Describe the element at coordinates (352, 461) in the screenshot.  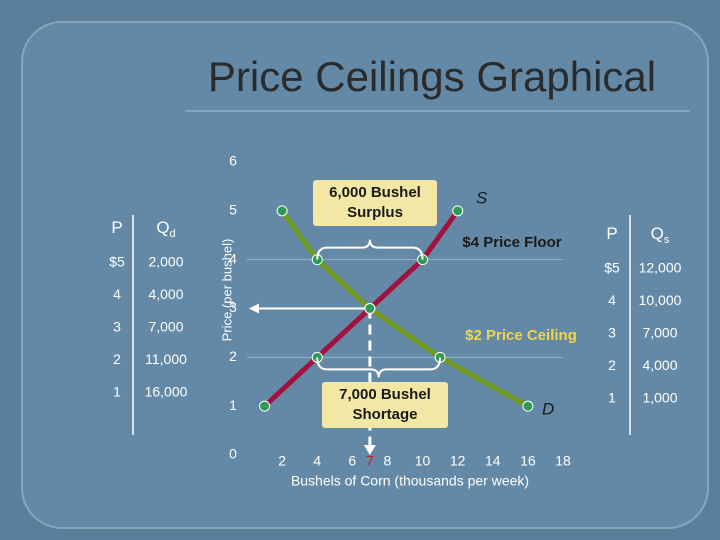
I see `x-tick-label: 6` at that location.